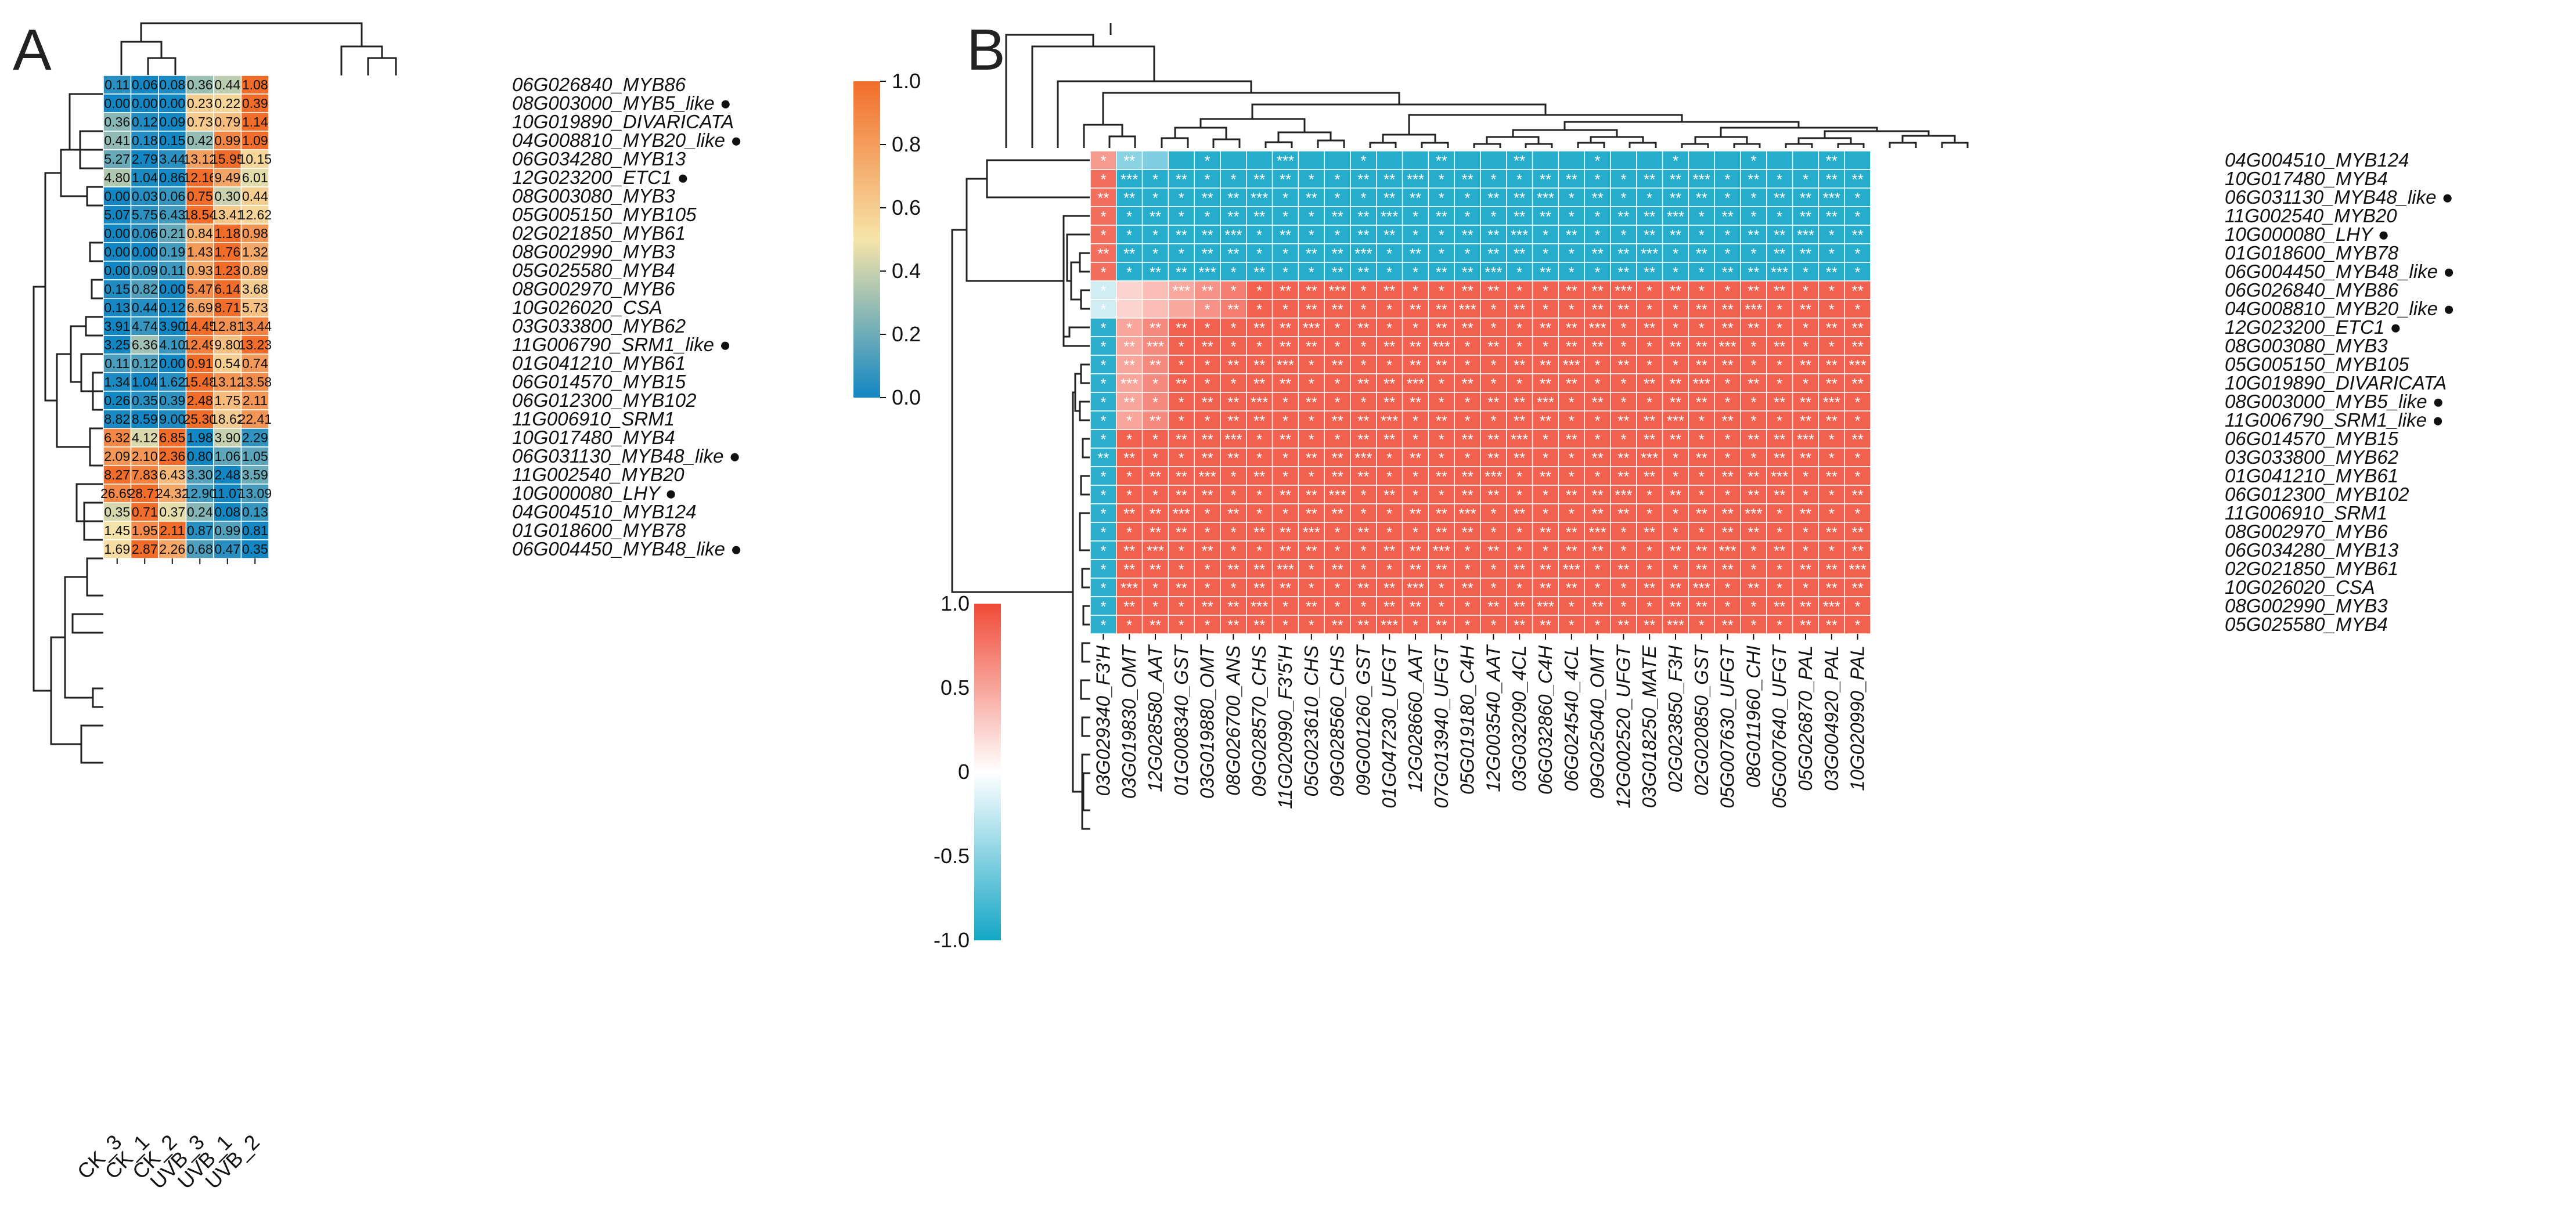 The height and width of the screenshot is (1223, 2576). What do you see at coordinates (1389, 726) in the screenshot?
I see `heatmap-b-column-label: 01G047230_UFGT` at bounding box center [1389, 726].